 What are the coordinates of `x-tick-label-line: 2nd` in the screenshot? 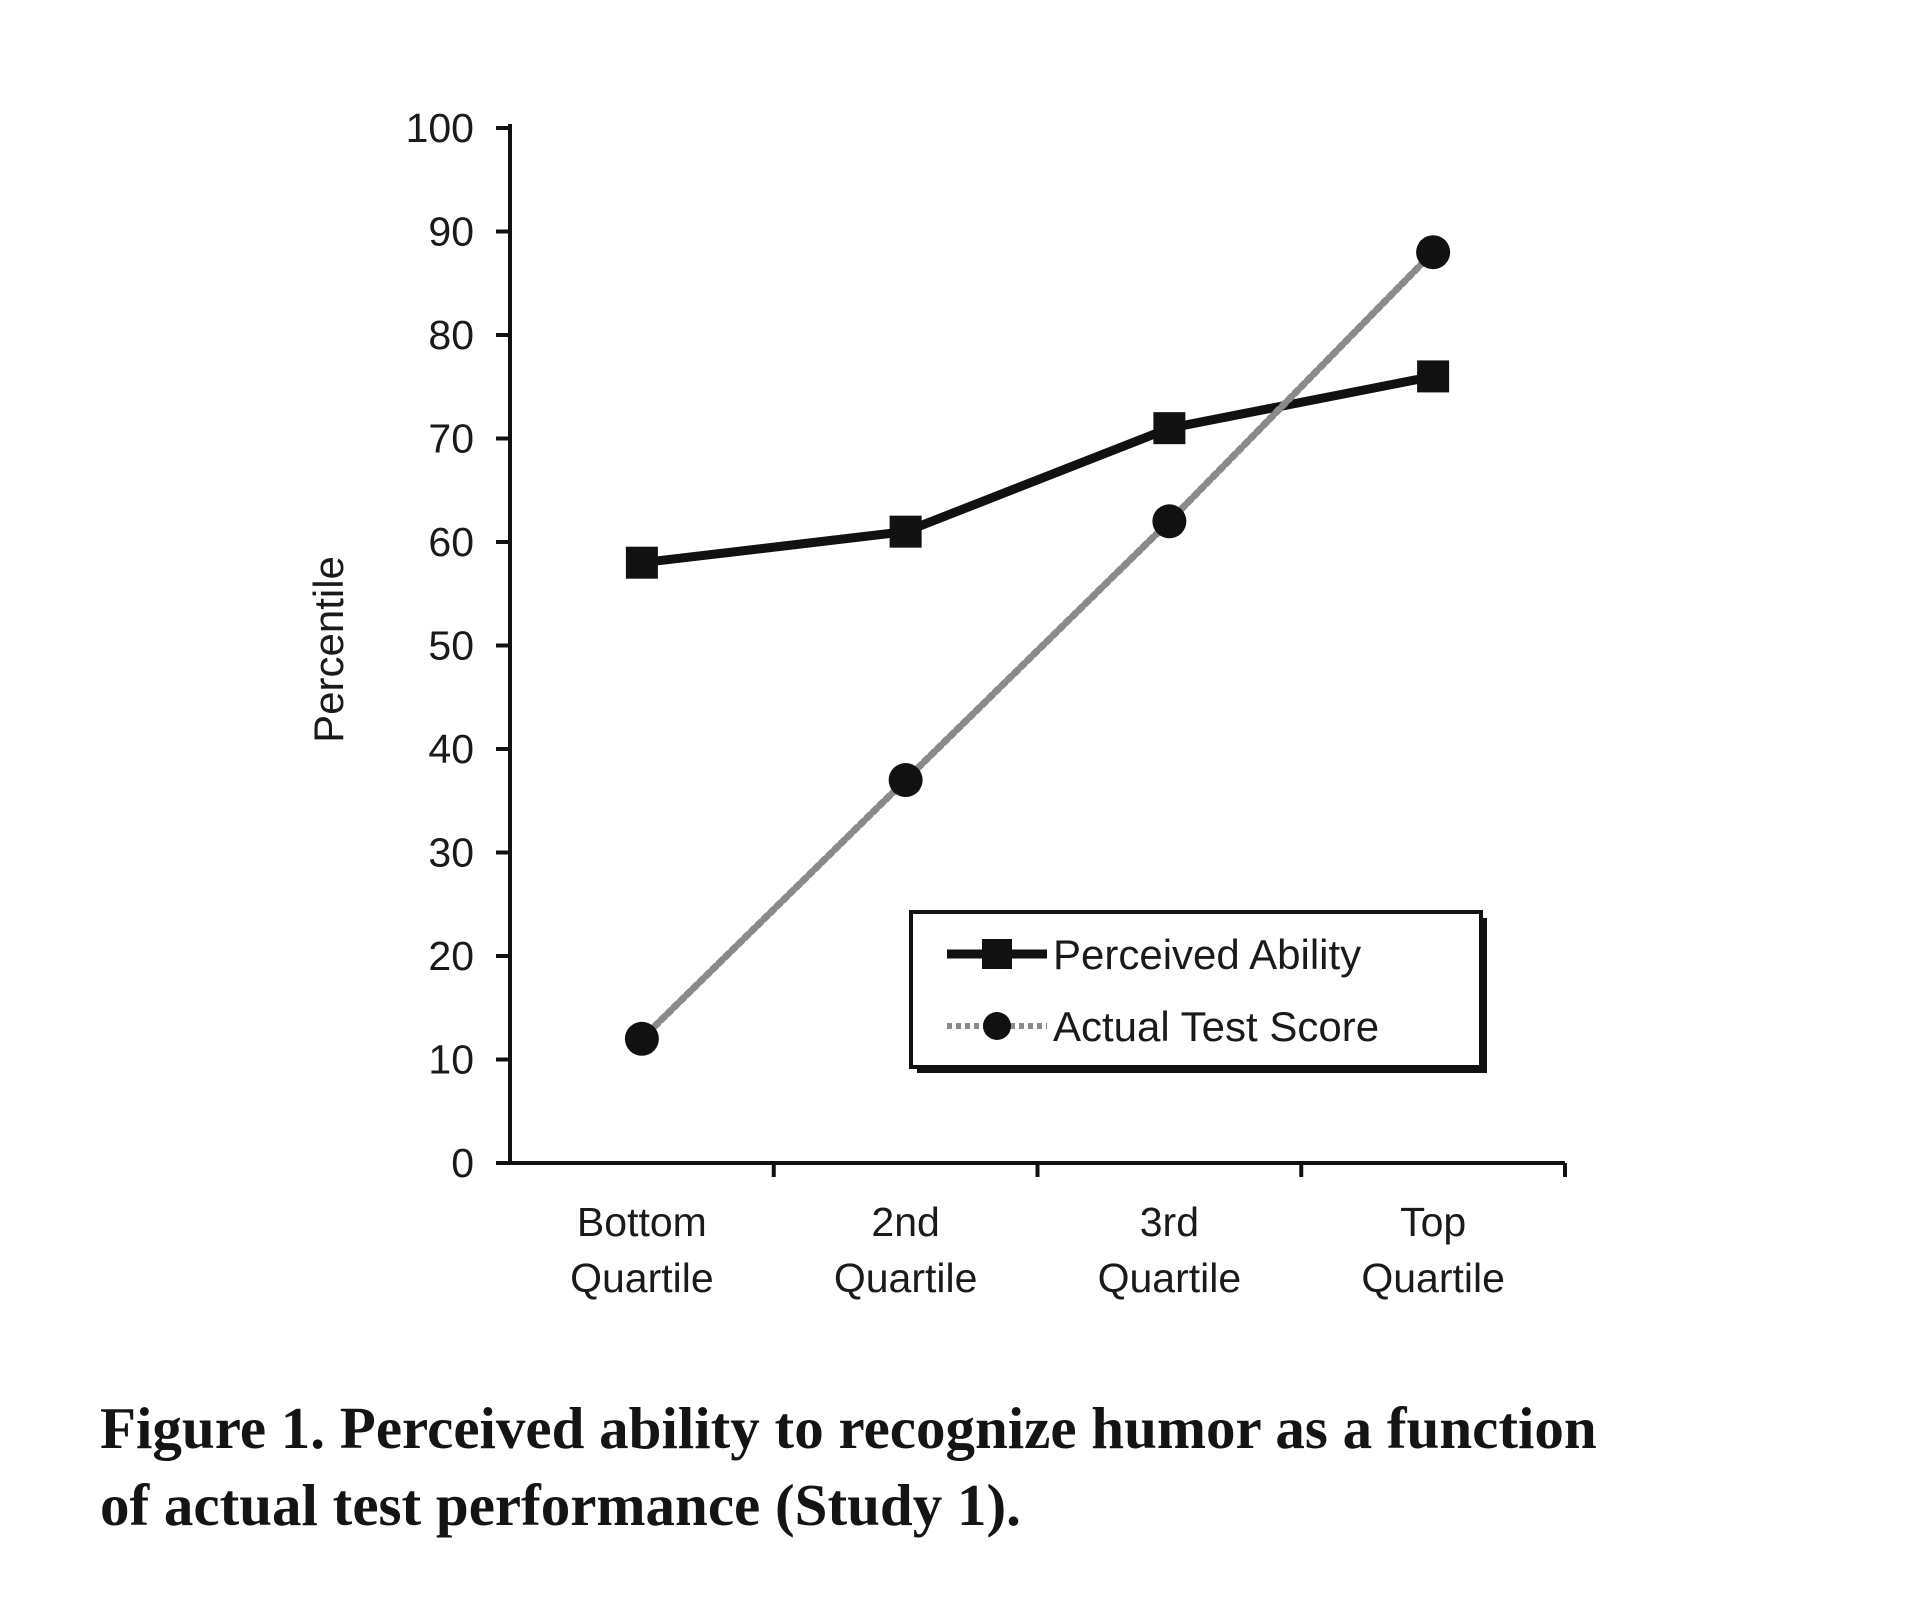 It's located at (905, 1222).